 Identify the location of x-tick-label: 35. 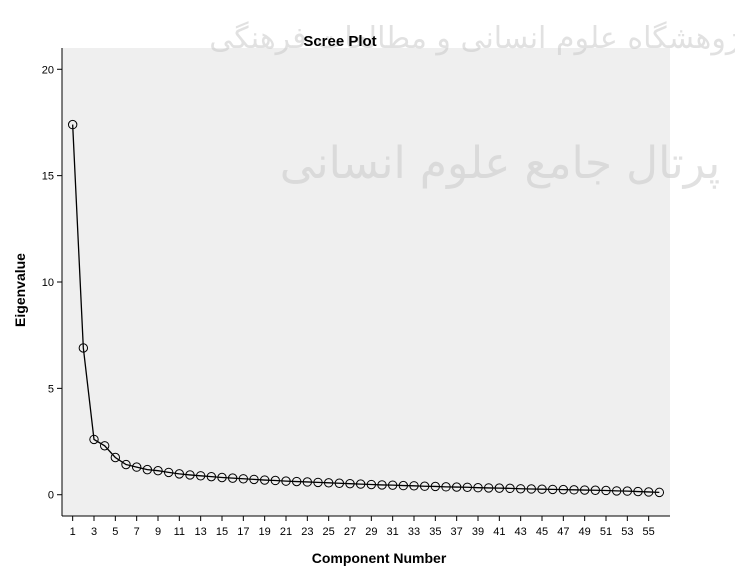
(435, 532).